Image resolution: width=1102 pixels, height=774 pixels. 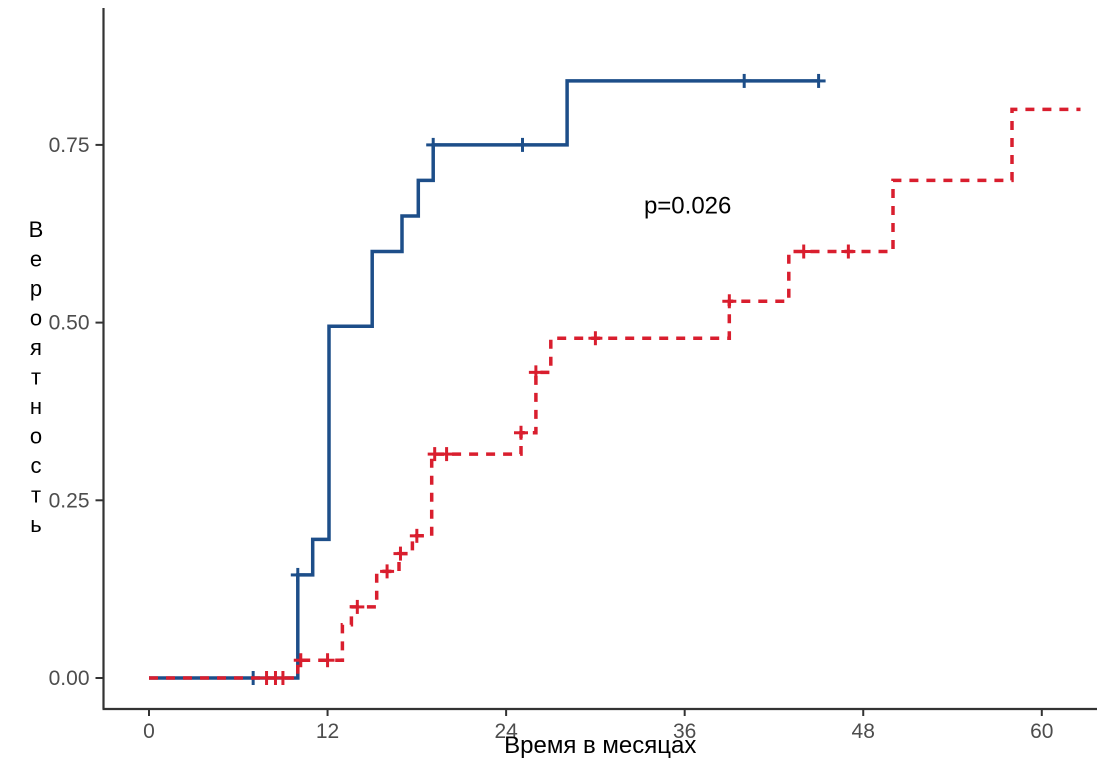 What do you see at coordinates (684, 731) in the screenshot?
I see `x-tick-label: 36` at bounding box center [684, 731].